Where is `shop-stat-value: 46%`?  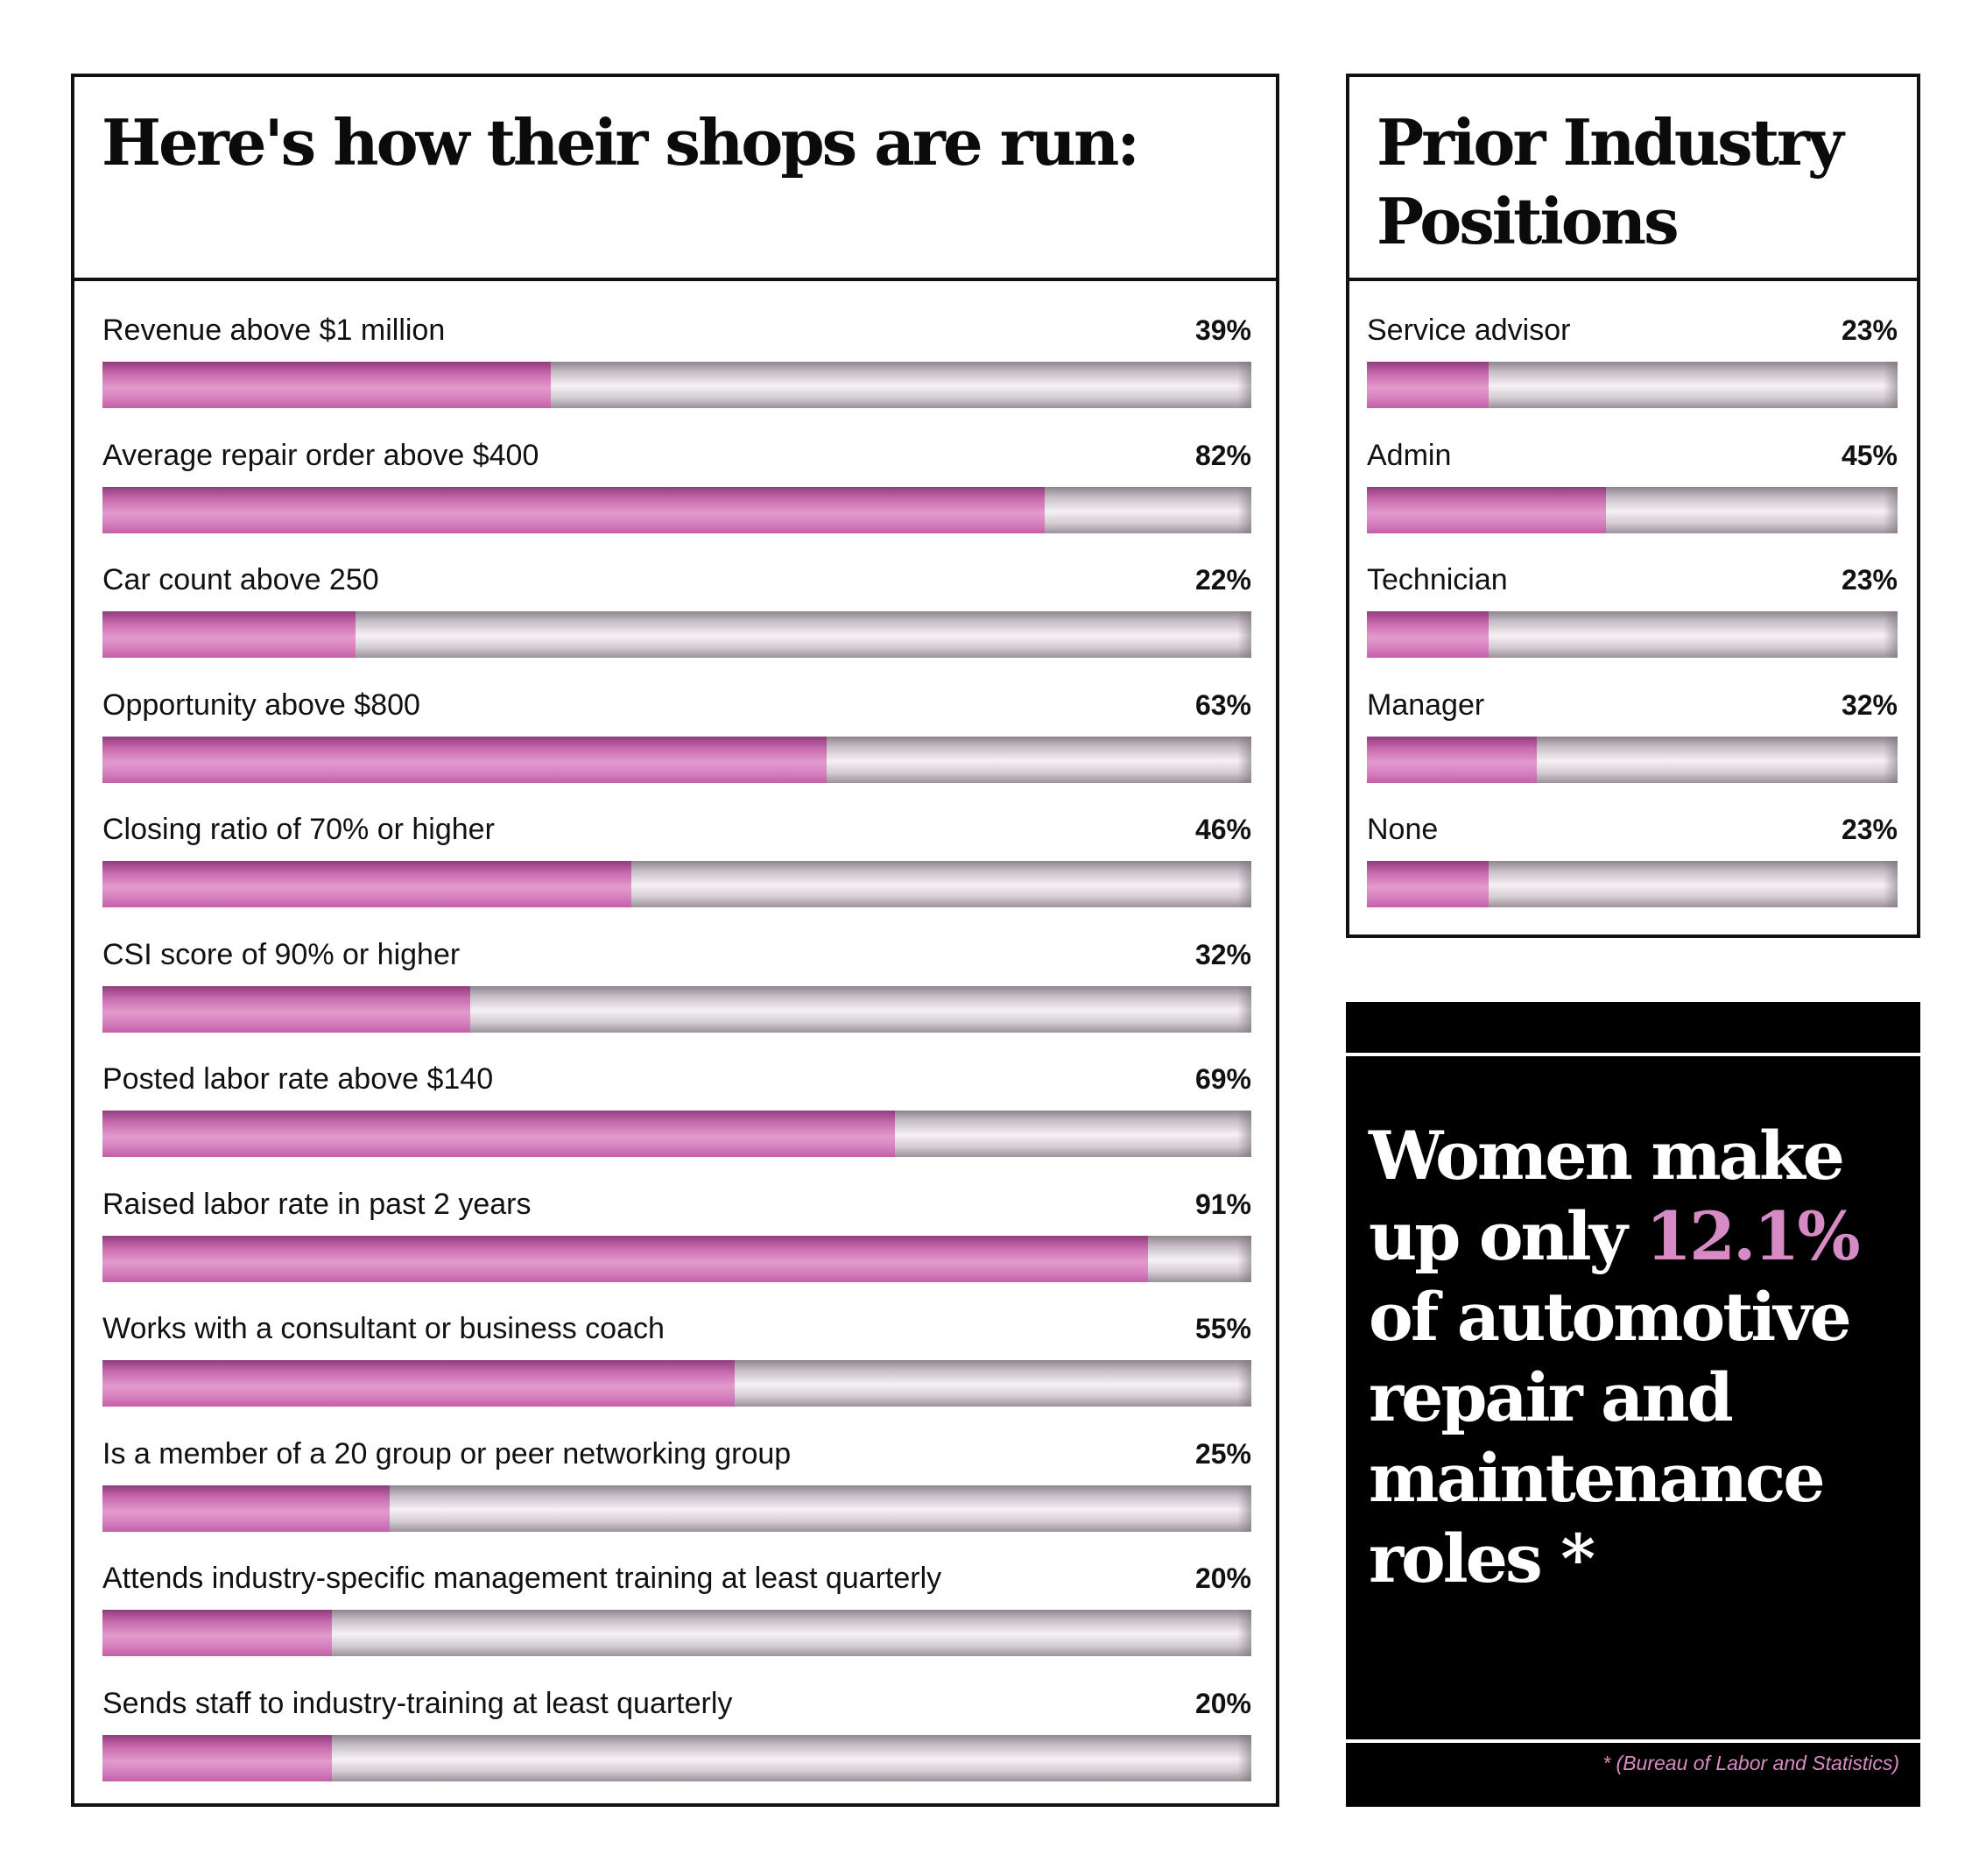
shop-stat-value: 46% is located at coordinates (1222, 829).